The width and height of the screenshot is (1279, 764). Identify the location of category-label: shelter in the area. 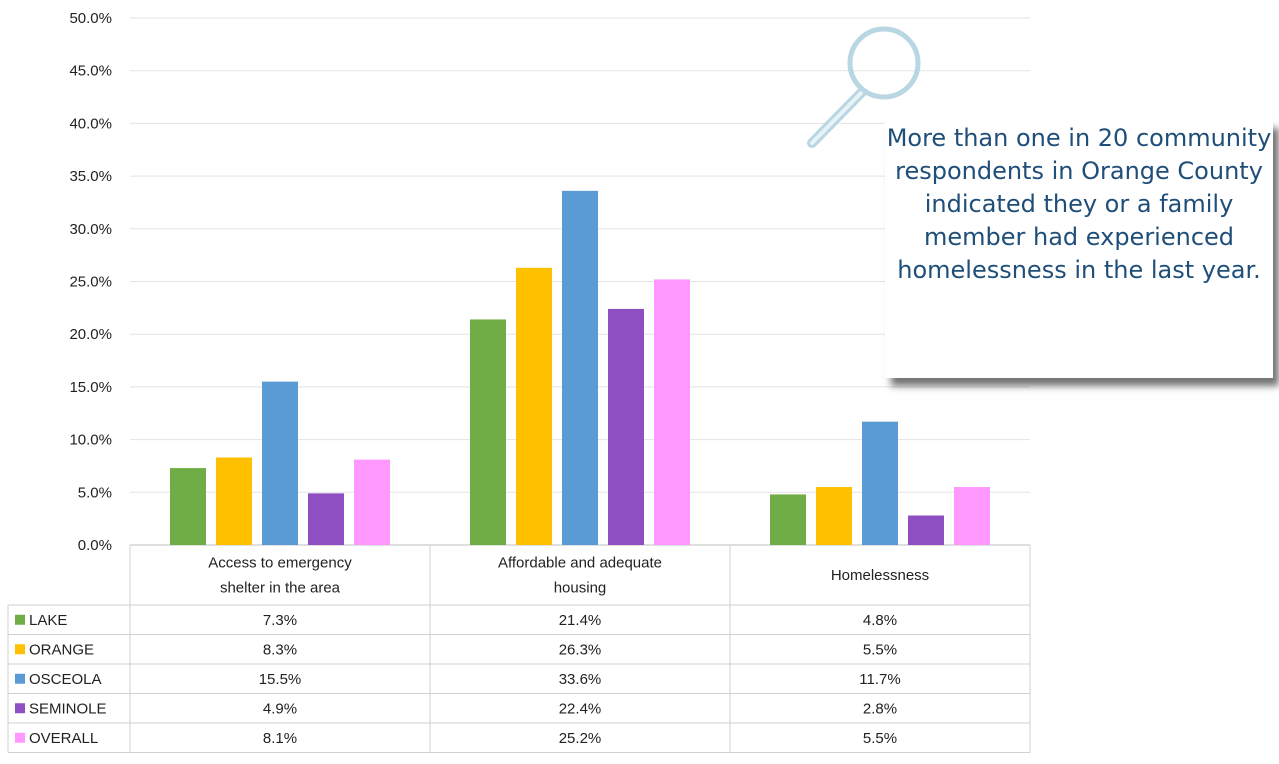
(280, 588).